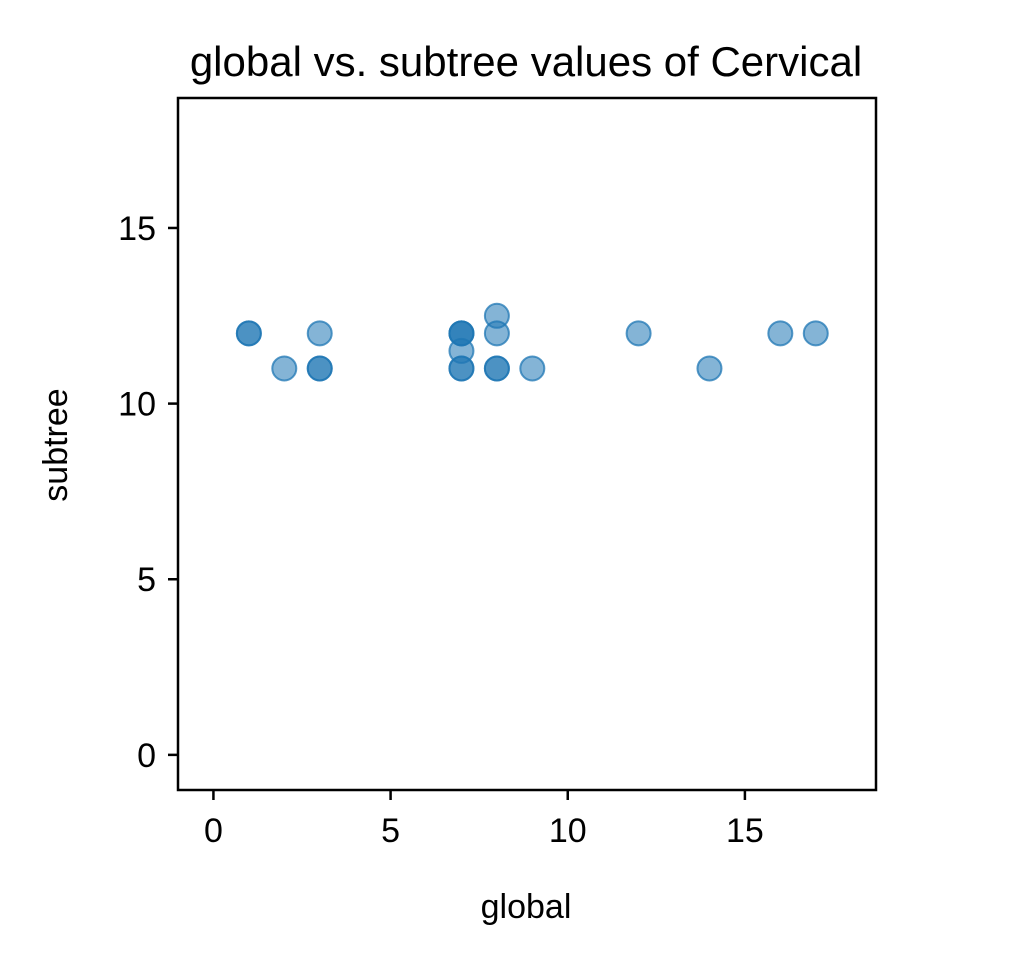  Describe the element at coordinates (390, 831) in the screenshot. I see `x-tick-label: 5` at that location.